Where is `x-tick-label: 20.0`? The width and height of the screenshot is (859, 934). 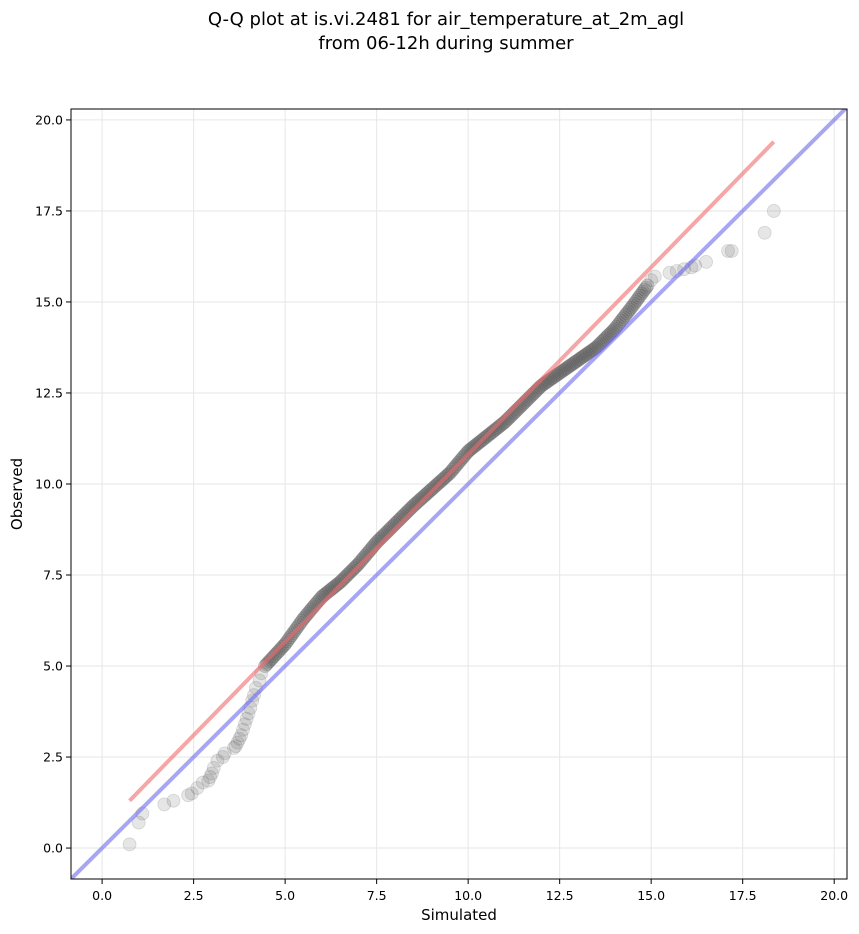 x-tick-label: 20.0 is located at coordinates (834, 895).